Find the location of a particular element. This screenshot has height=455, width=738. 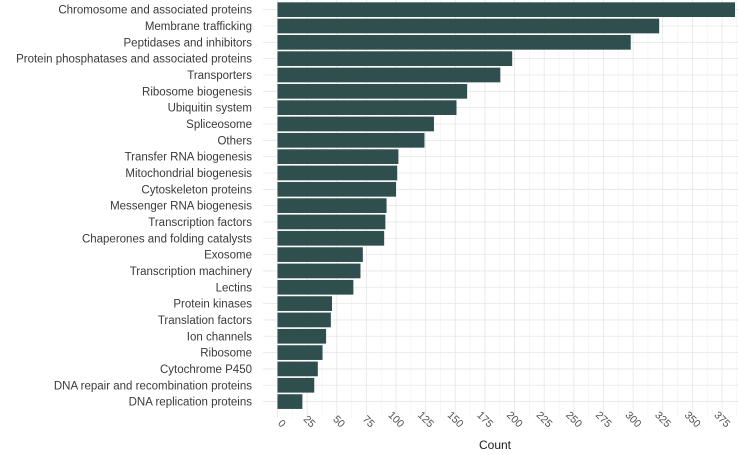

category-label: Transcription machinery is located at coordinates (191, 272).